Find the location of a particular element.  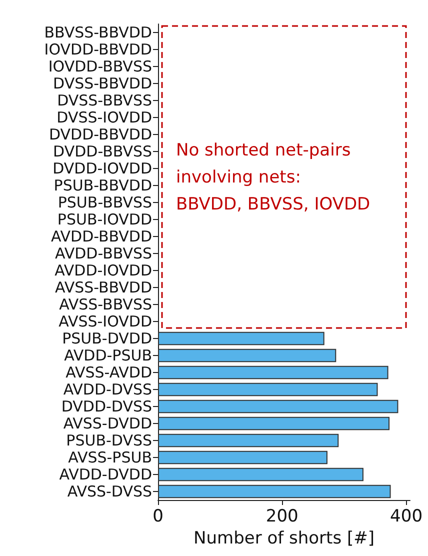

y-tick-label: DVSS-IOVDD is located at coordinates (104, 117).